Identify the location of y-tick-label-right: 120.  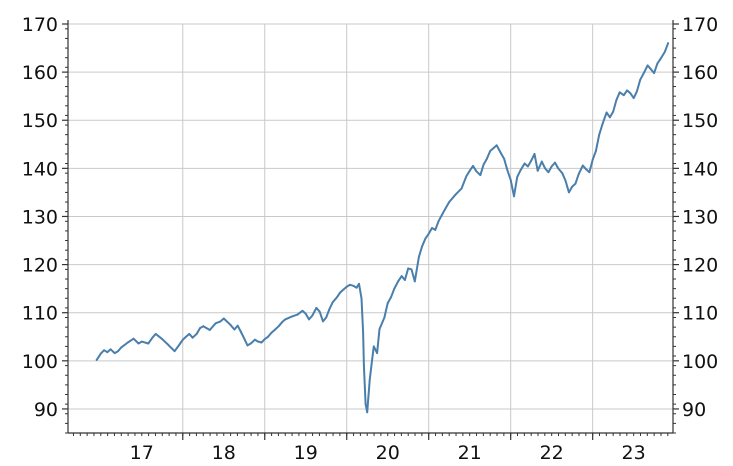
(700, 266).